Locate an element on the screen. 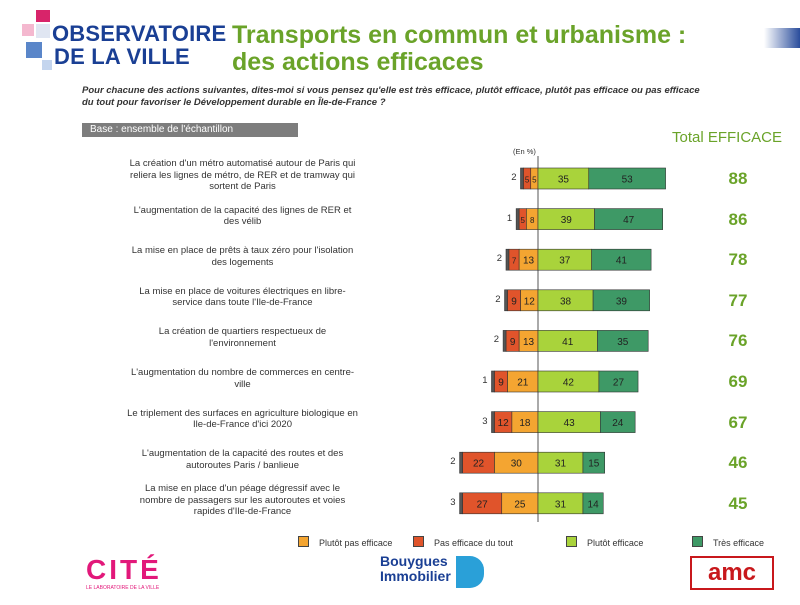  legend-item: Plutôt pas efficace is located at coordinates (345, 542).